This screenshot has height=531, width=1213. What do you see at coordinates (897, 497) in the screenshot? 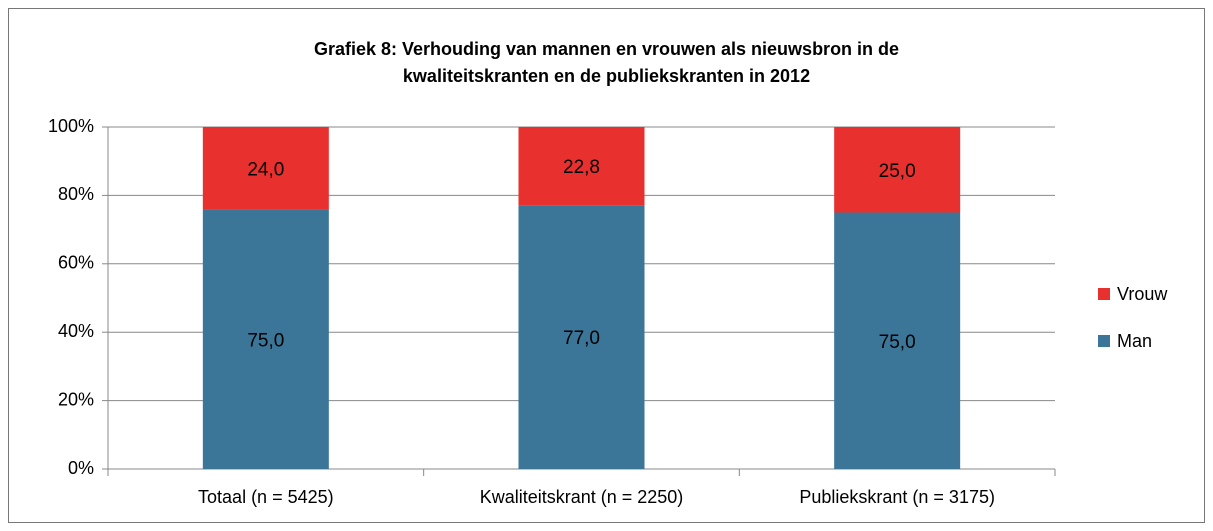
I see `x-tick-label: Publiekskrant (n = 3175)` at bounding box center [897, 497].